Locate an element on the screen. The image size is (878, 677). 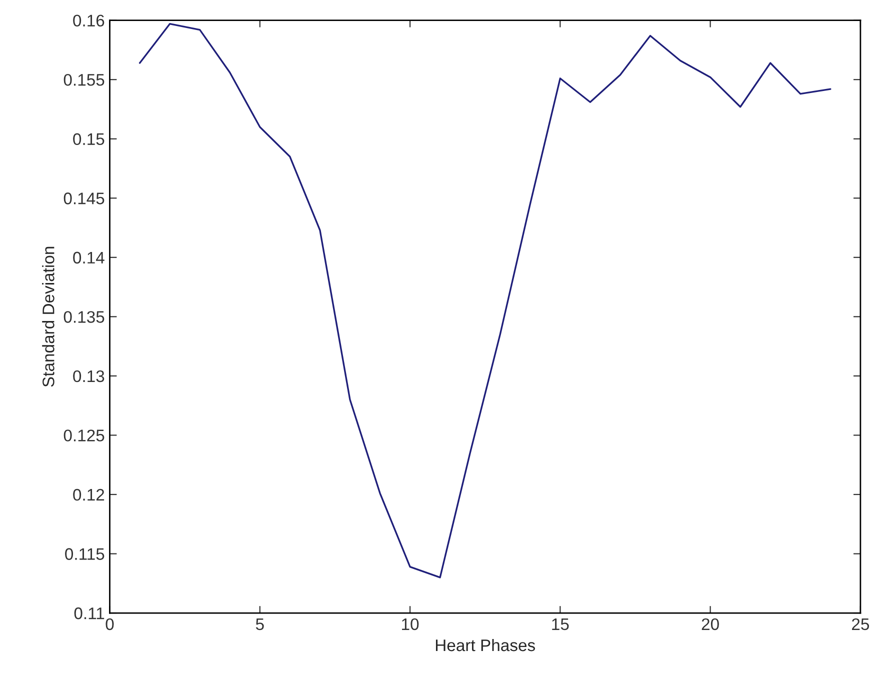
y-tick-label: 0.145 is located at coordinates (84, 198).